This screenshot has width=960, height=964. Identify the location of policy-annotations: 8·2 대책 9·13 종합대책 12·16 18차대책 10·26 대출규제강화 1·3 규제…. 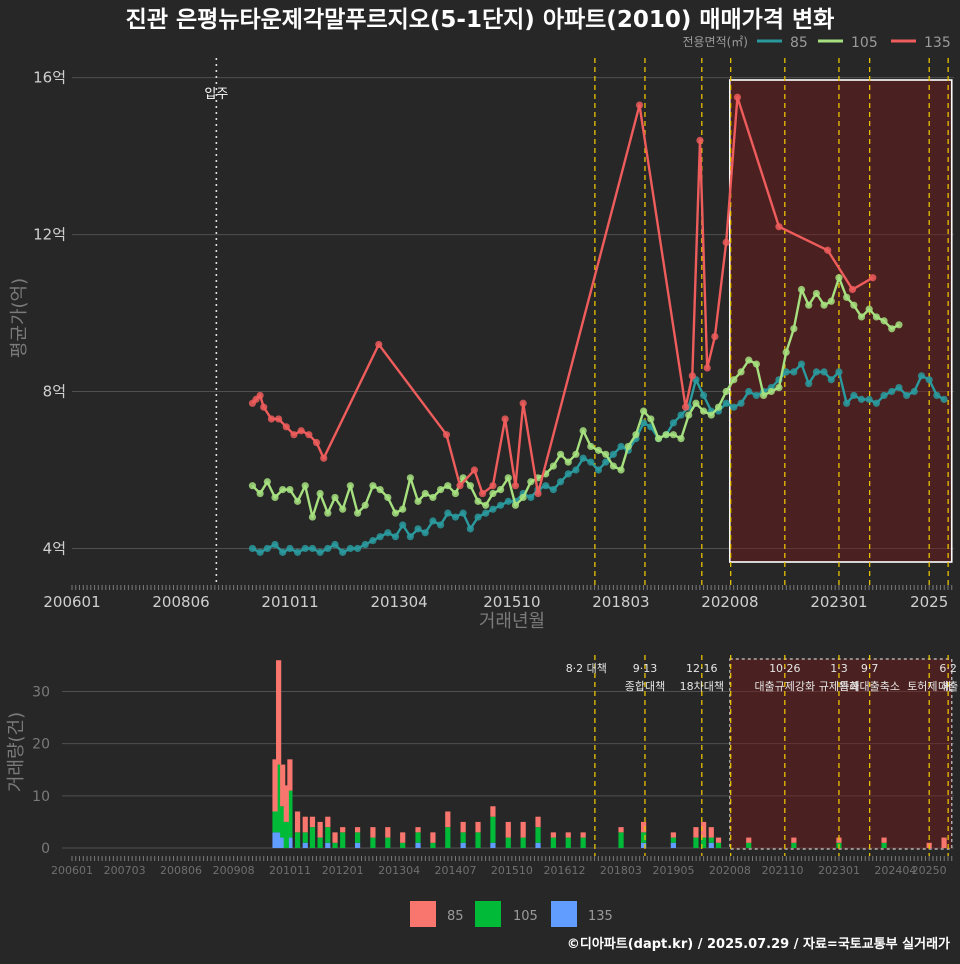
(762, 677).